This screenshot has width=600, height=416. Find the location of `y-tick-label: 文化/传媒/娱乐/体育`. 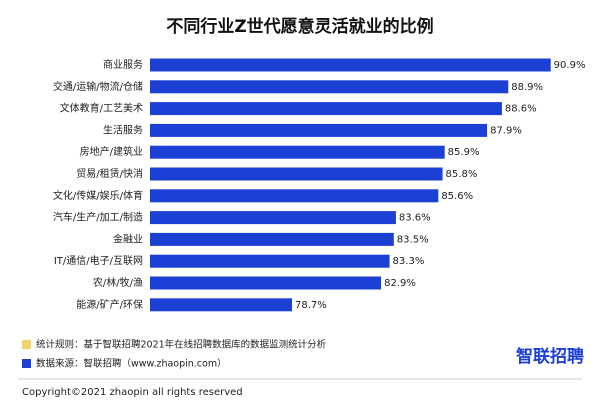

y-tick-label: 文化/传媒/娱乐/体育 is located at coordinates (98, 195).